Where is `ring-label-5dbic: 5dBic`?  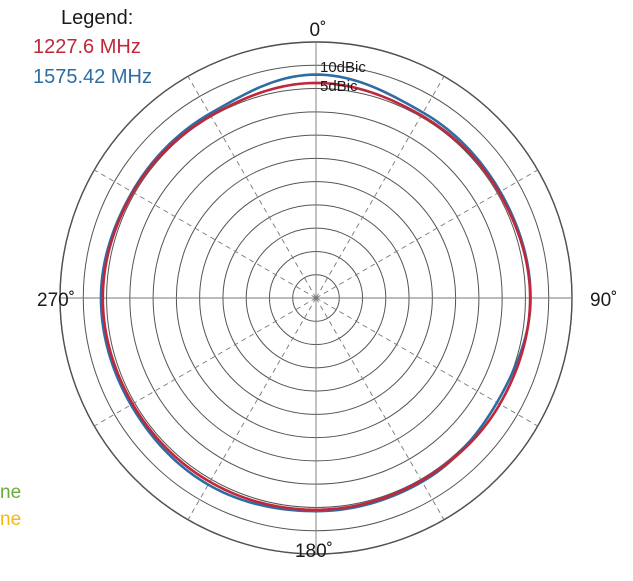
ring-label-5dbic: 5dBic is located at coordinates (339, 86).